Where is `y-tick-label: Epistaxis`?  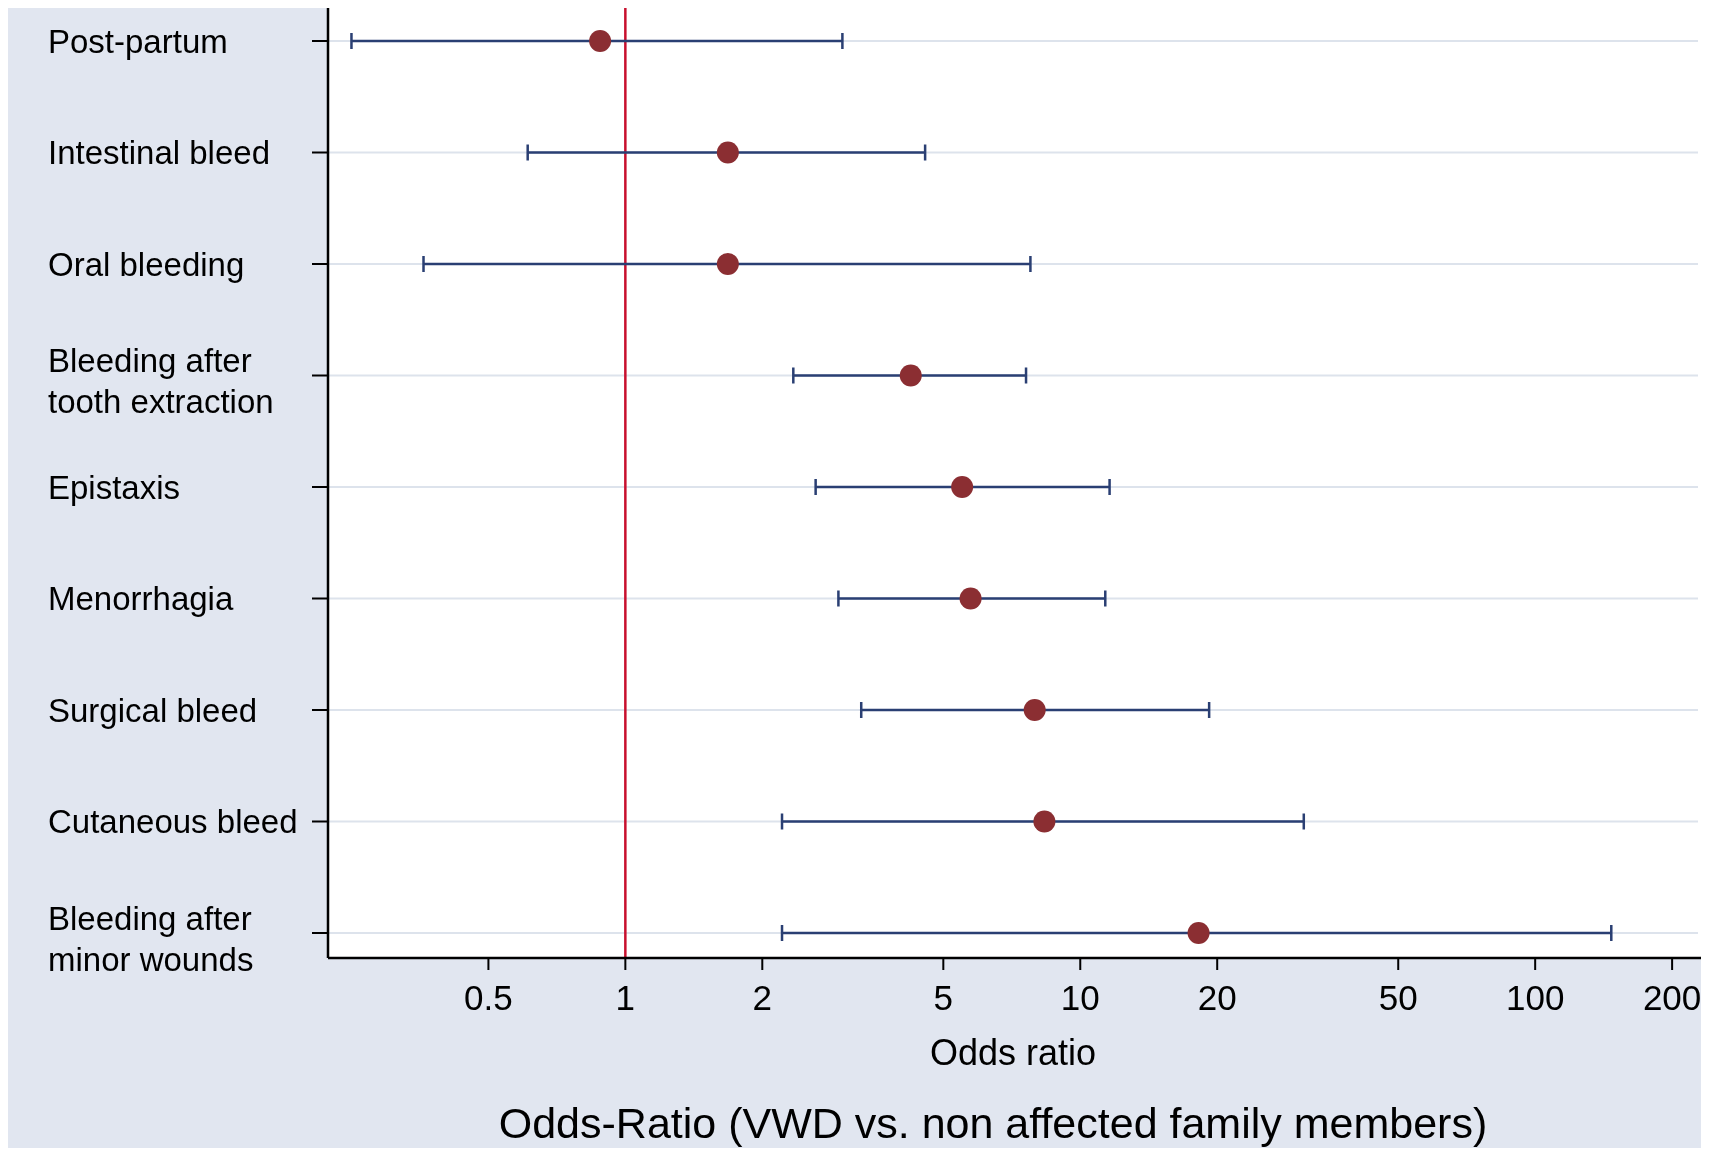 y-tick-label: Epistaxis is located at coordinates (114, 487).